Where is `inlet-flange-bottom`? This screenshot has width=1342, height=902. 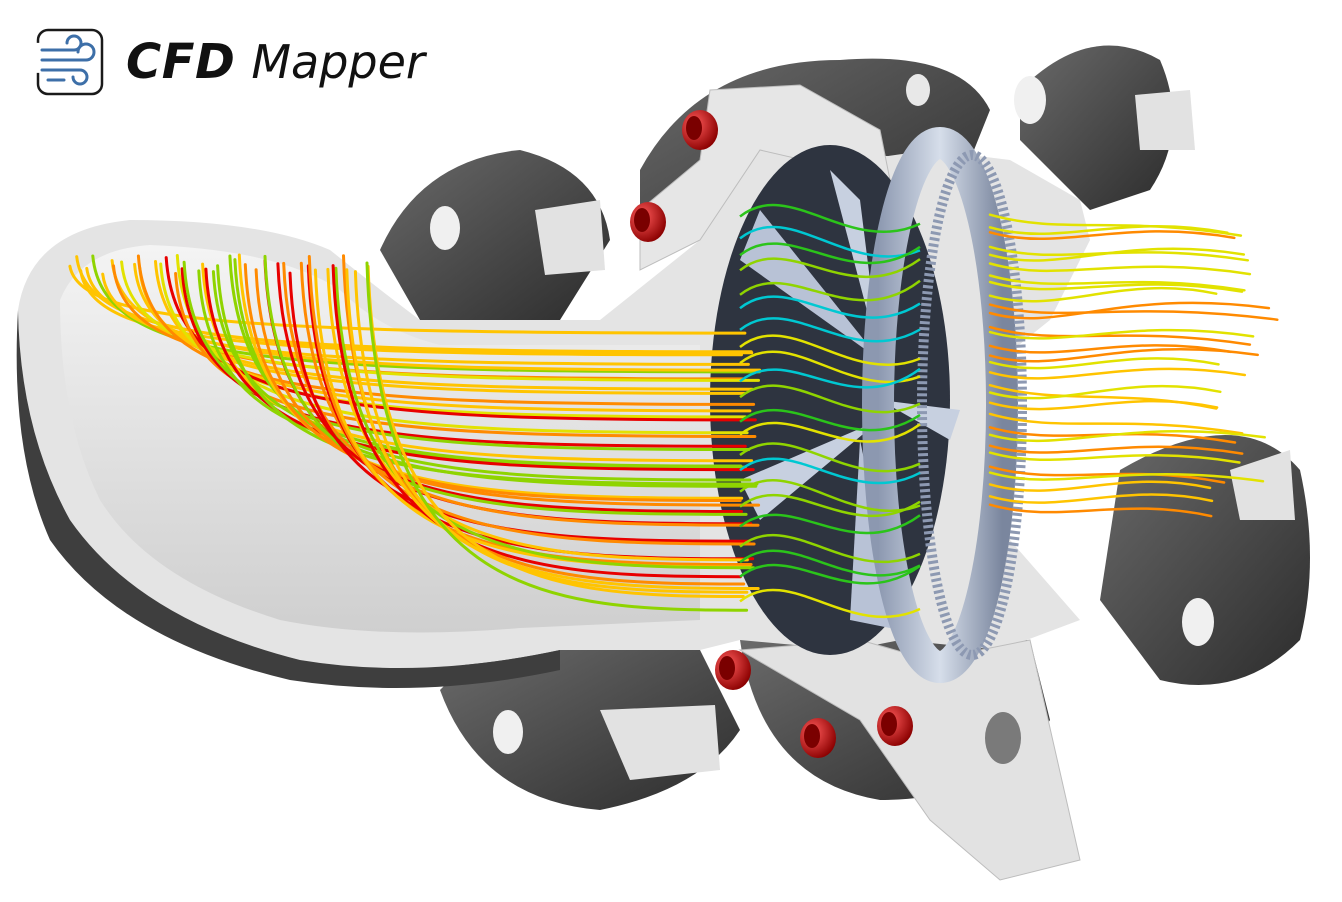
inlet-flange-bottom is located at coordinates (590, 730).